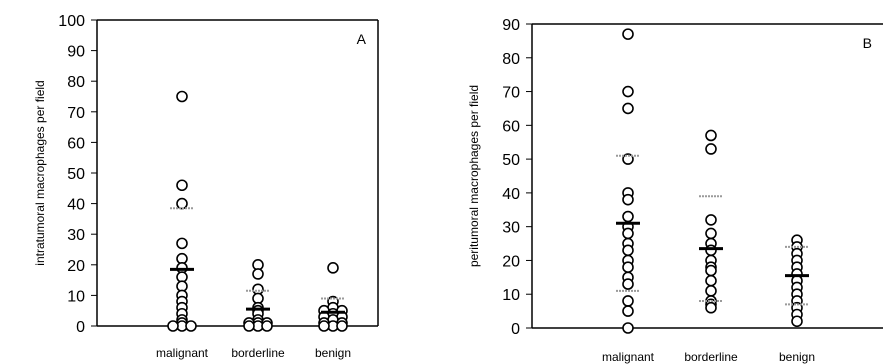 The image size is (883, 364). Describe the element at coordinates (362, 39) in the screenshot. I see `panel-label: A` at that location.